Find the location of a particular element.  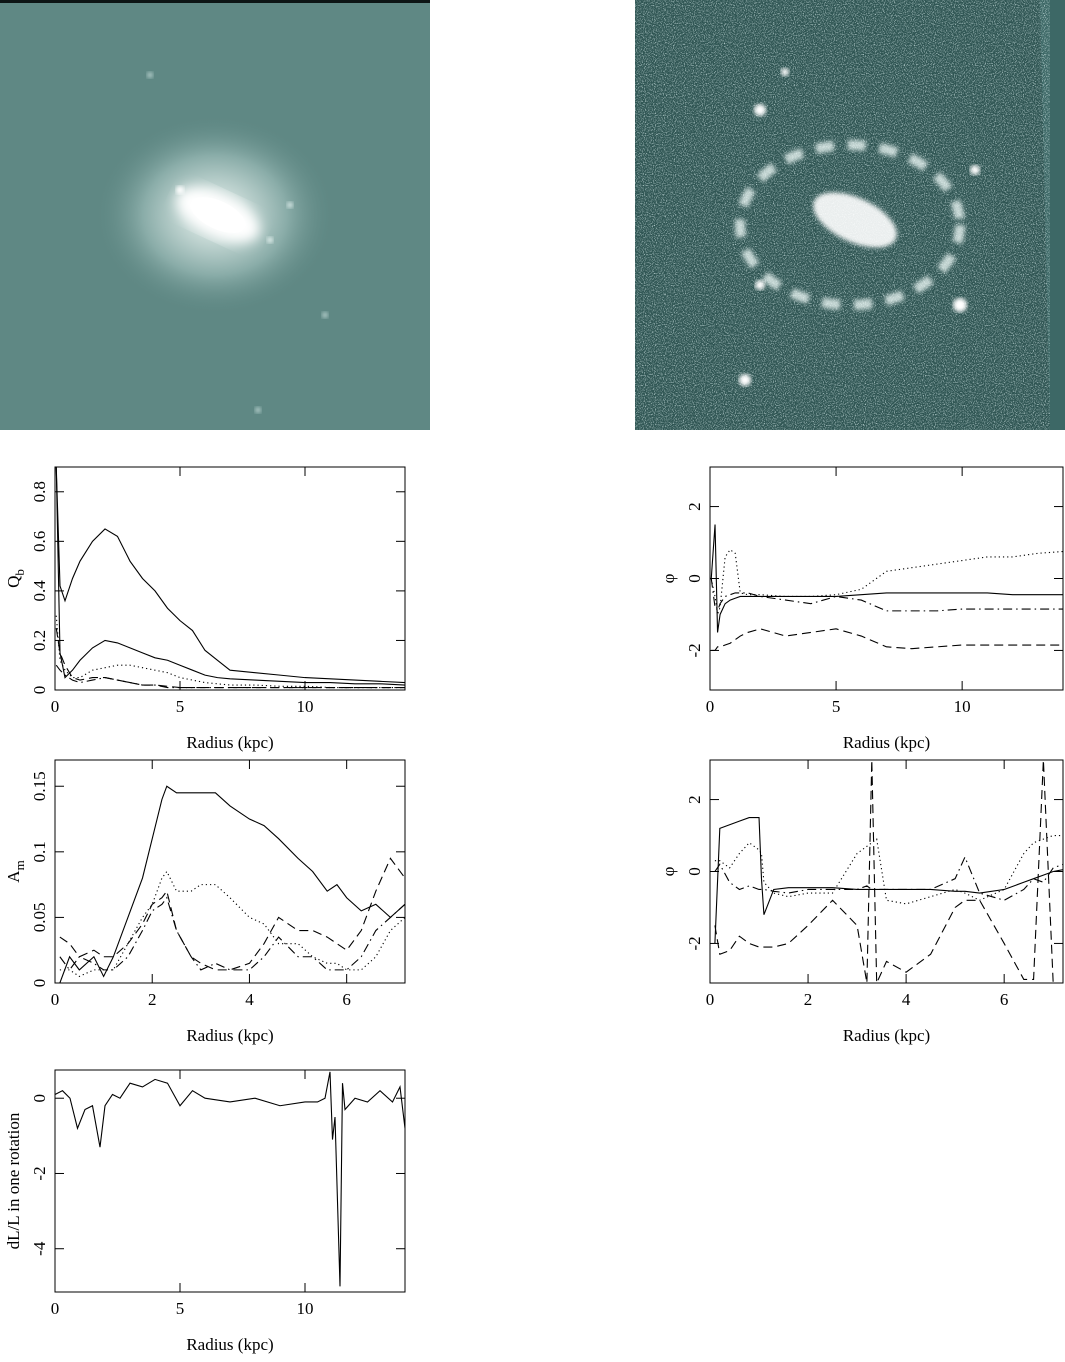

chart: 0 2 4 6 -2 0 2 Radius (kpc) φ is located at coordinates (861, 902).